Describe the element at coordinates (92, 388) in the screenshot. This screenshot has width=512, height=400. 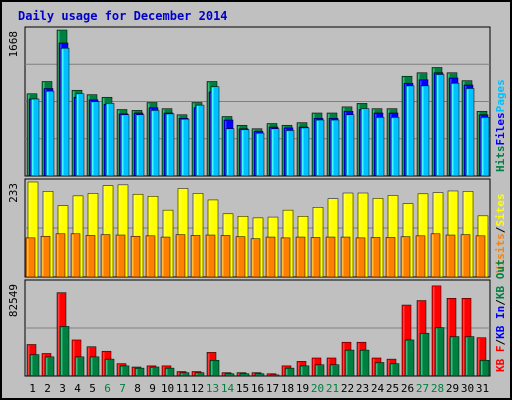
I see `day-label: 5` at that location.